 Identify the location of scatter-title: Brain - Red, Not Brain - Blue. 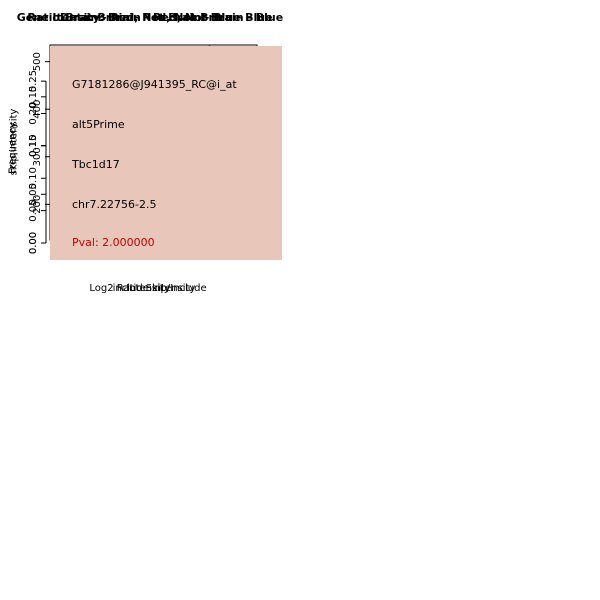
(153, 17).